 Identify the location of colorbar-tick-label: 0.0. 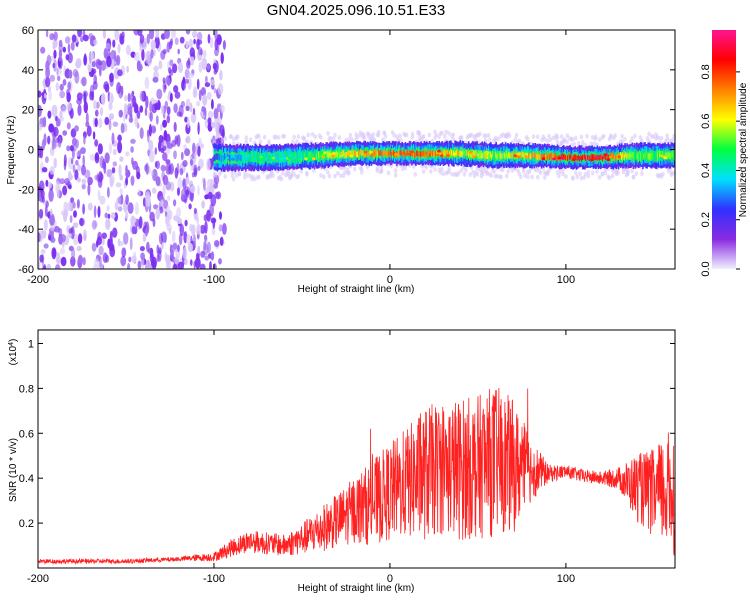
(706, 268).